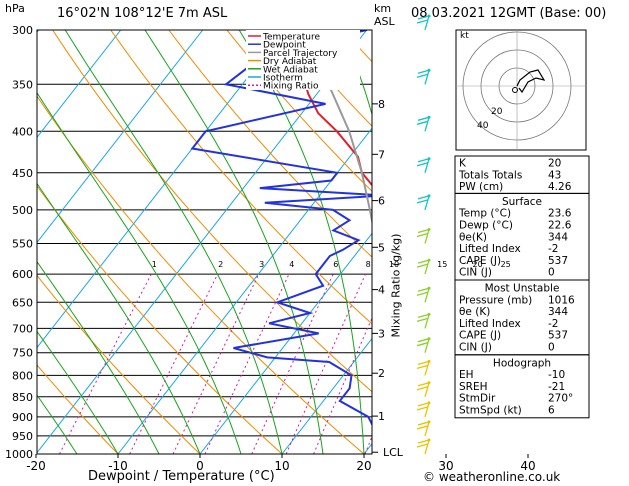 Image resolution: width=629 pixels, height=486 pixels. Describe the element at coordinates (22, 30) in the screenshot. I see `pressure-tick-label: 300` at that location.